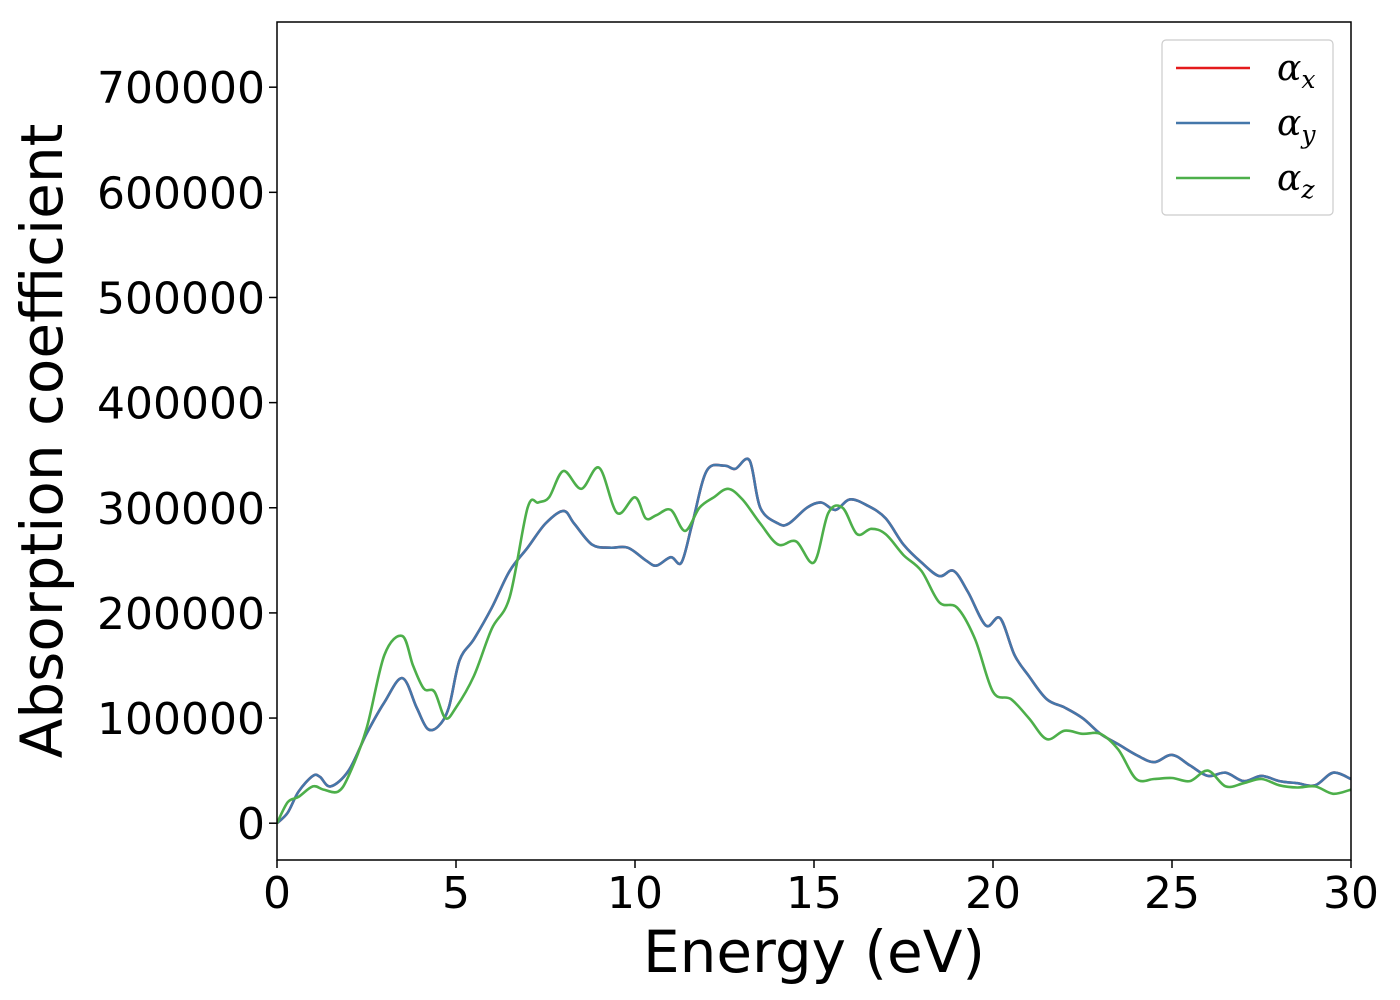 This screenshot has height=1000, width=1400. Describe the element at coordinates (635, 893) in the screenshot. I see `x-tick-label: 10` at that location.